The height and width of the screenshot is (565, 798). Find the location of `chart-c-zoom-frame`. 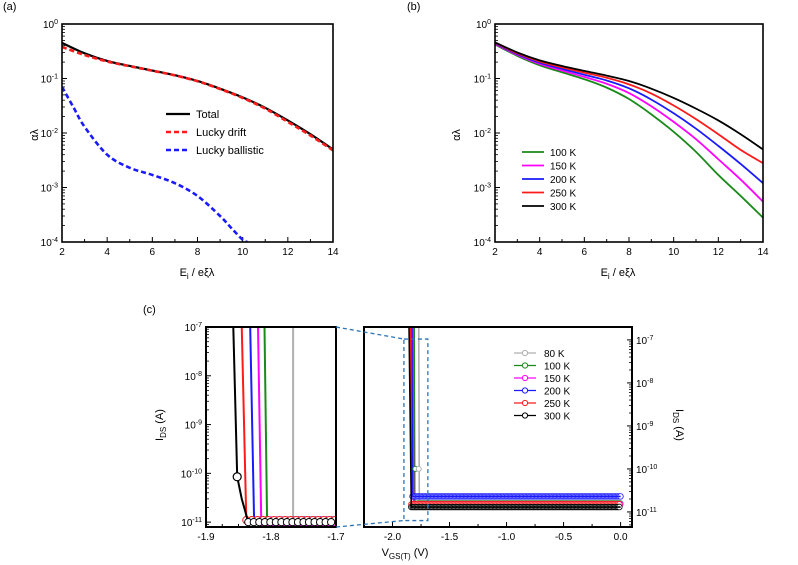

chart-c-zoom-frame is located at coordinates (271, 427).